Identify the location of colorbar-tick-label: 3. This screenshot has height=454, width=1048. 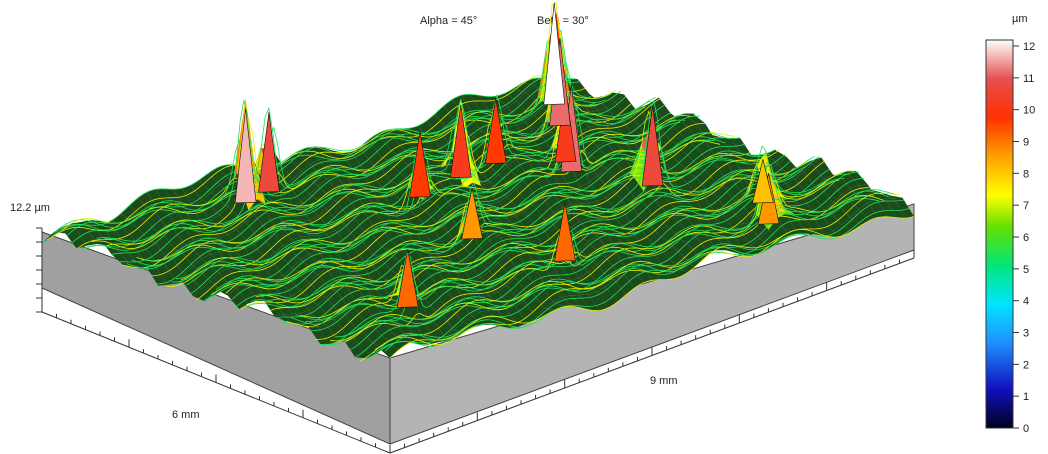
(1026, 334).